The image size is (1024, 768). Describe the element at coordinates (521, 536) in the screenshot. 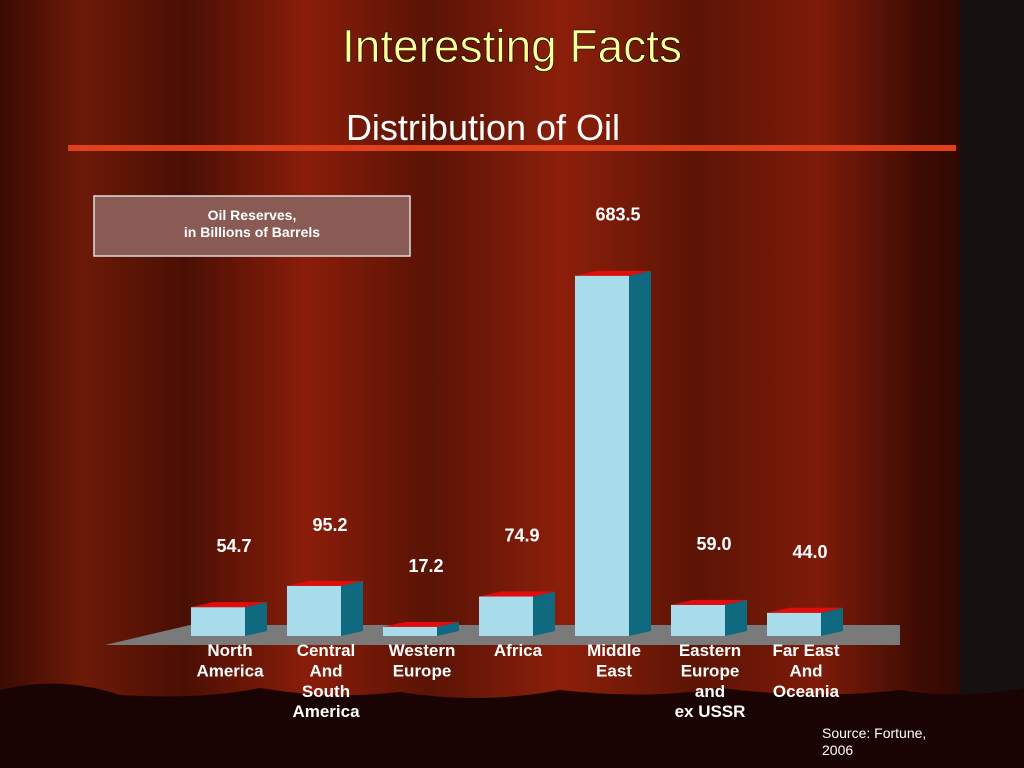

I see `value-label: 74.9` at that location.